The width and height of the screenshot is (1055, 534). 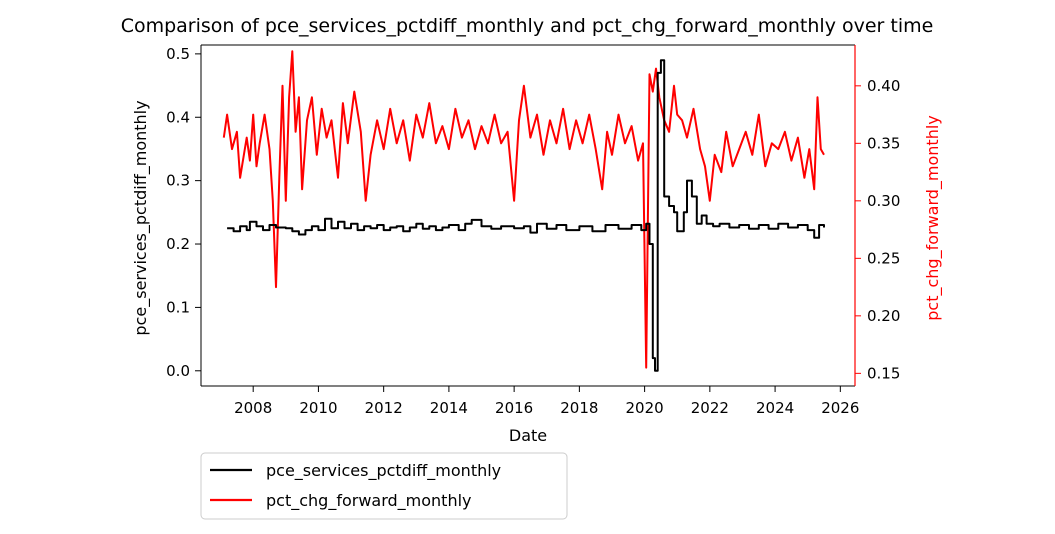 I want to click on y-left-tick-label: 0.3, so click(x=178, y=181).